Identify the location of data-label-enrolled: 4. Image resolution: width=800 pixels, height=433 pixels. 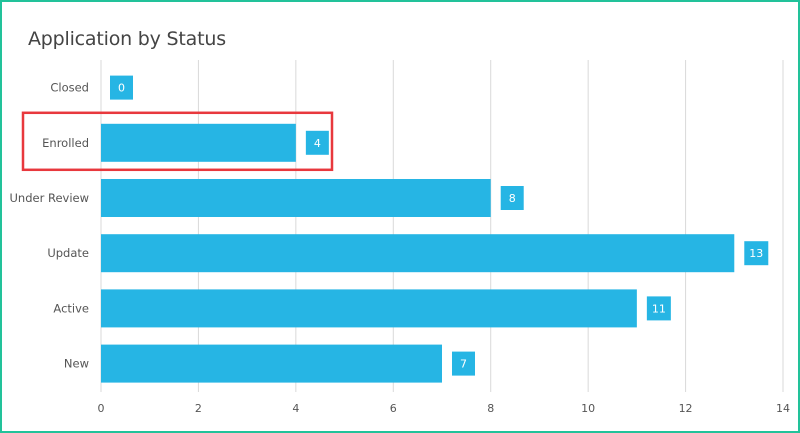
(317, 143).